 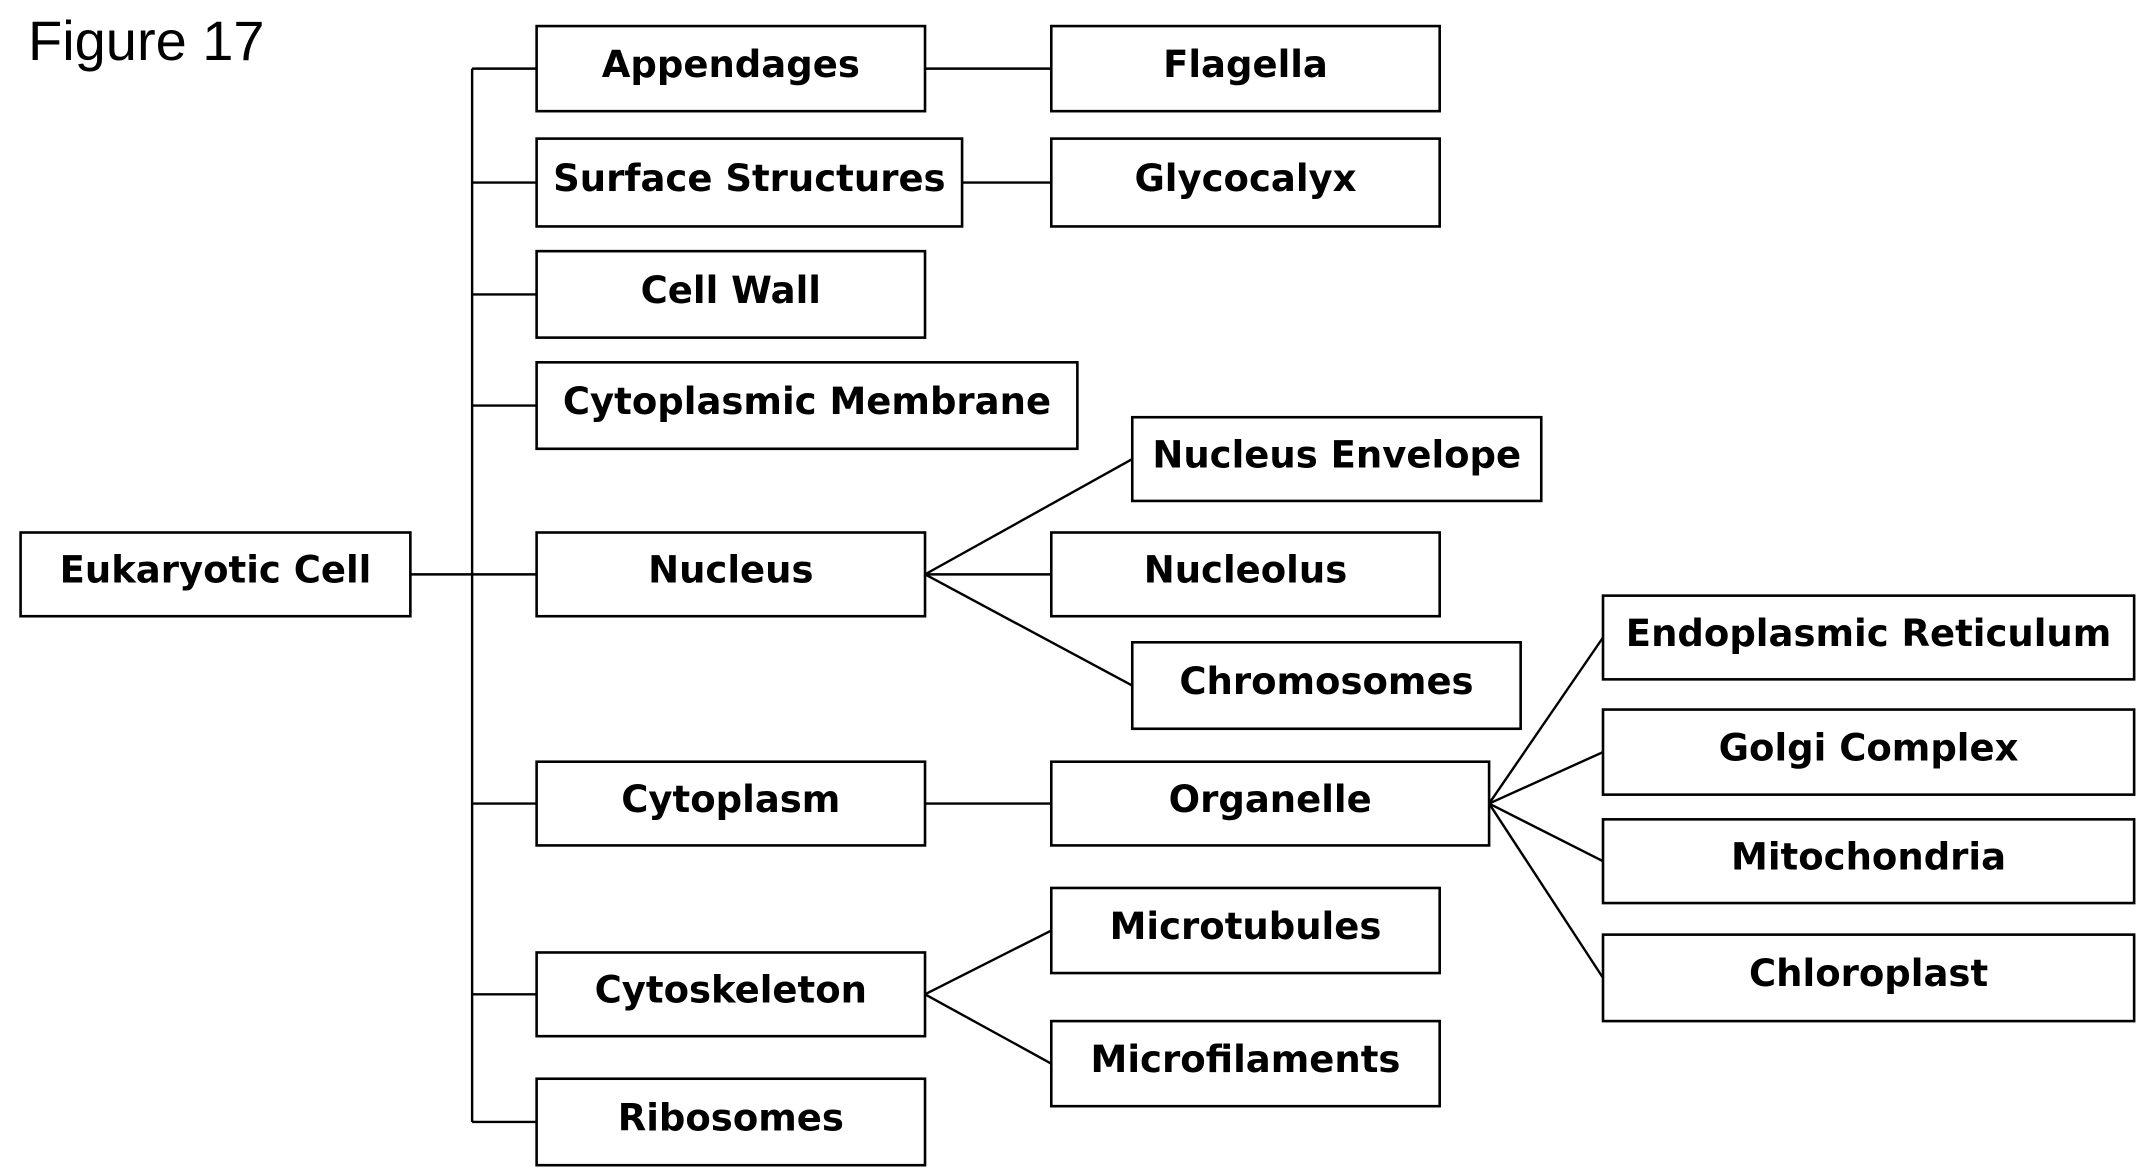 I want to click on box-cytoplasm, so click(x=731, y=803).